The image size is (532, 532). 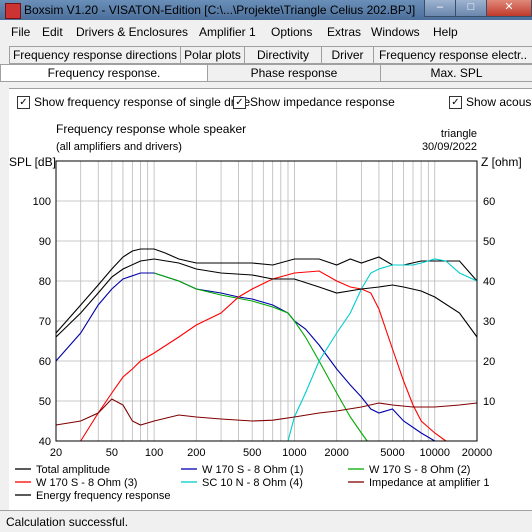 What do you see at coordinates (45, 442) in the screenshot?
I see `y-tick-label: 40` at bounding box center [45, 442].